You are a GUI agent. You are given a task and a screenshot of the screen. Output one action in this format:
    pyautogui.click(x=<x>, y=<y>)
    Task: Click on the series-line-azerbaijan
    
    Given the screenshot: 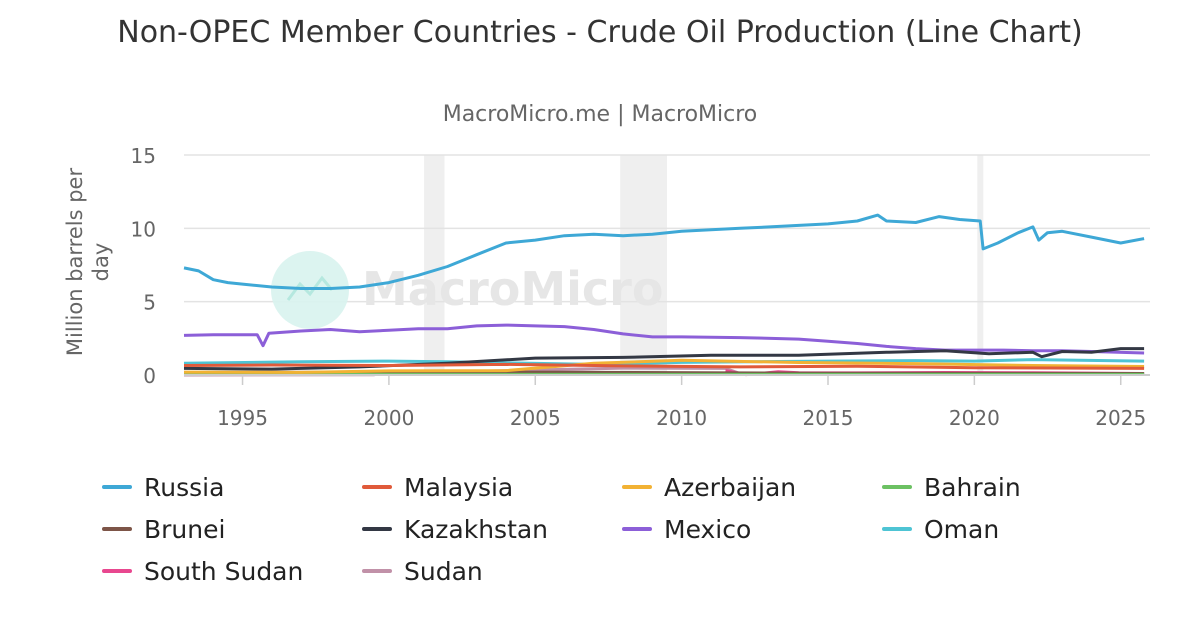 What is the action you would take?
    pyautogui.click(x=664, y=366)
    